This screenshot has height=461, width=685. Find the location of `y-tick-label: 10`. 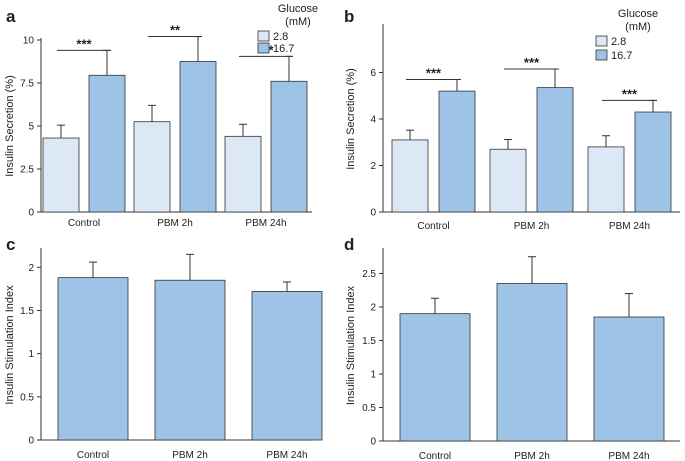

y-tick-label: 10 is located at coordinates (29, 41).